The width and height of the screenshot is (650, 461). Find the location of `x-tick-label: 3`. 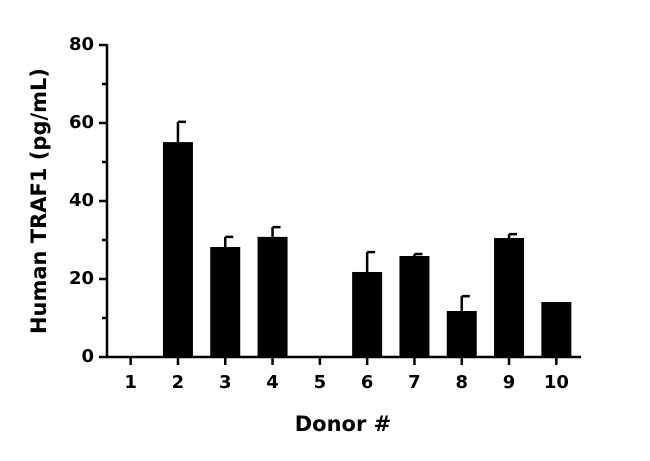

x-tick-label: 3 is located at coordinates (225, 382).